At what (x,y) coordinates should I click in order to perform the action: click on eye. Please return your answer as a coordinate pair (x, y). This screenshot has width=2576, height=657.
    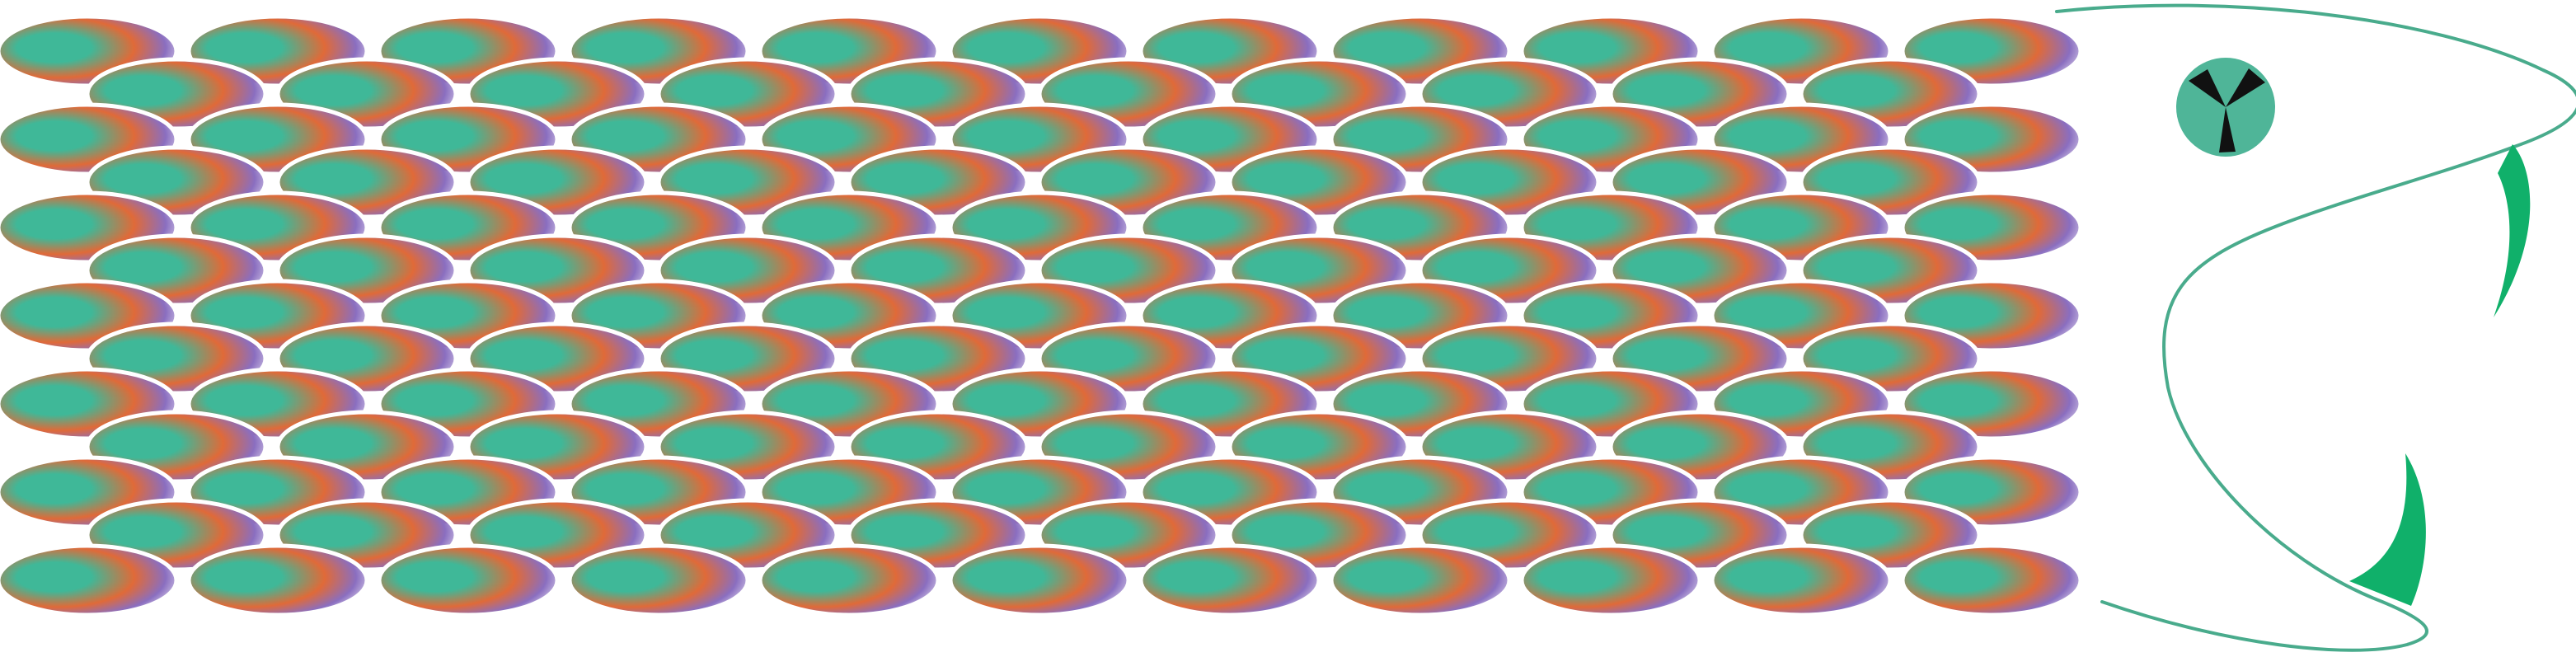
    Looking at the image, I should click on (2225, 107).